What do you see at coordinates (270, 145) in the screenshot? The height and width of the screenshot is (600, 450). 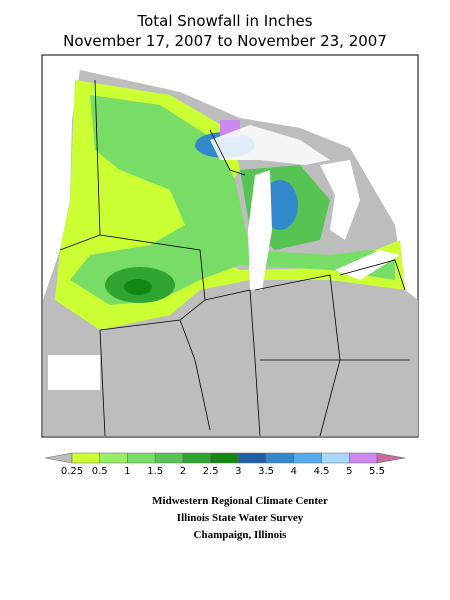 I see `lake-superior` at bounding box center [270, 145].